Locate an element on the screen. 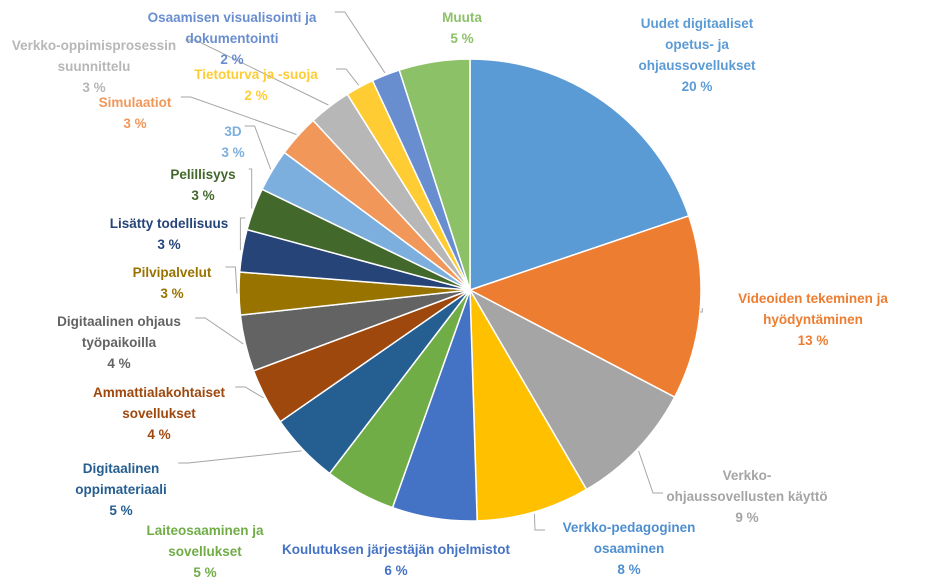  slice-name-label: Digitaalinen ohjaus is located at coordinates (119, 321).